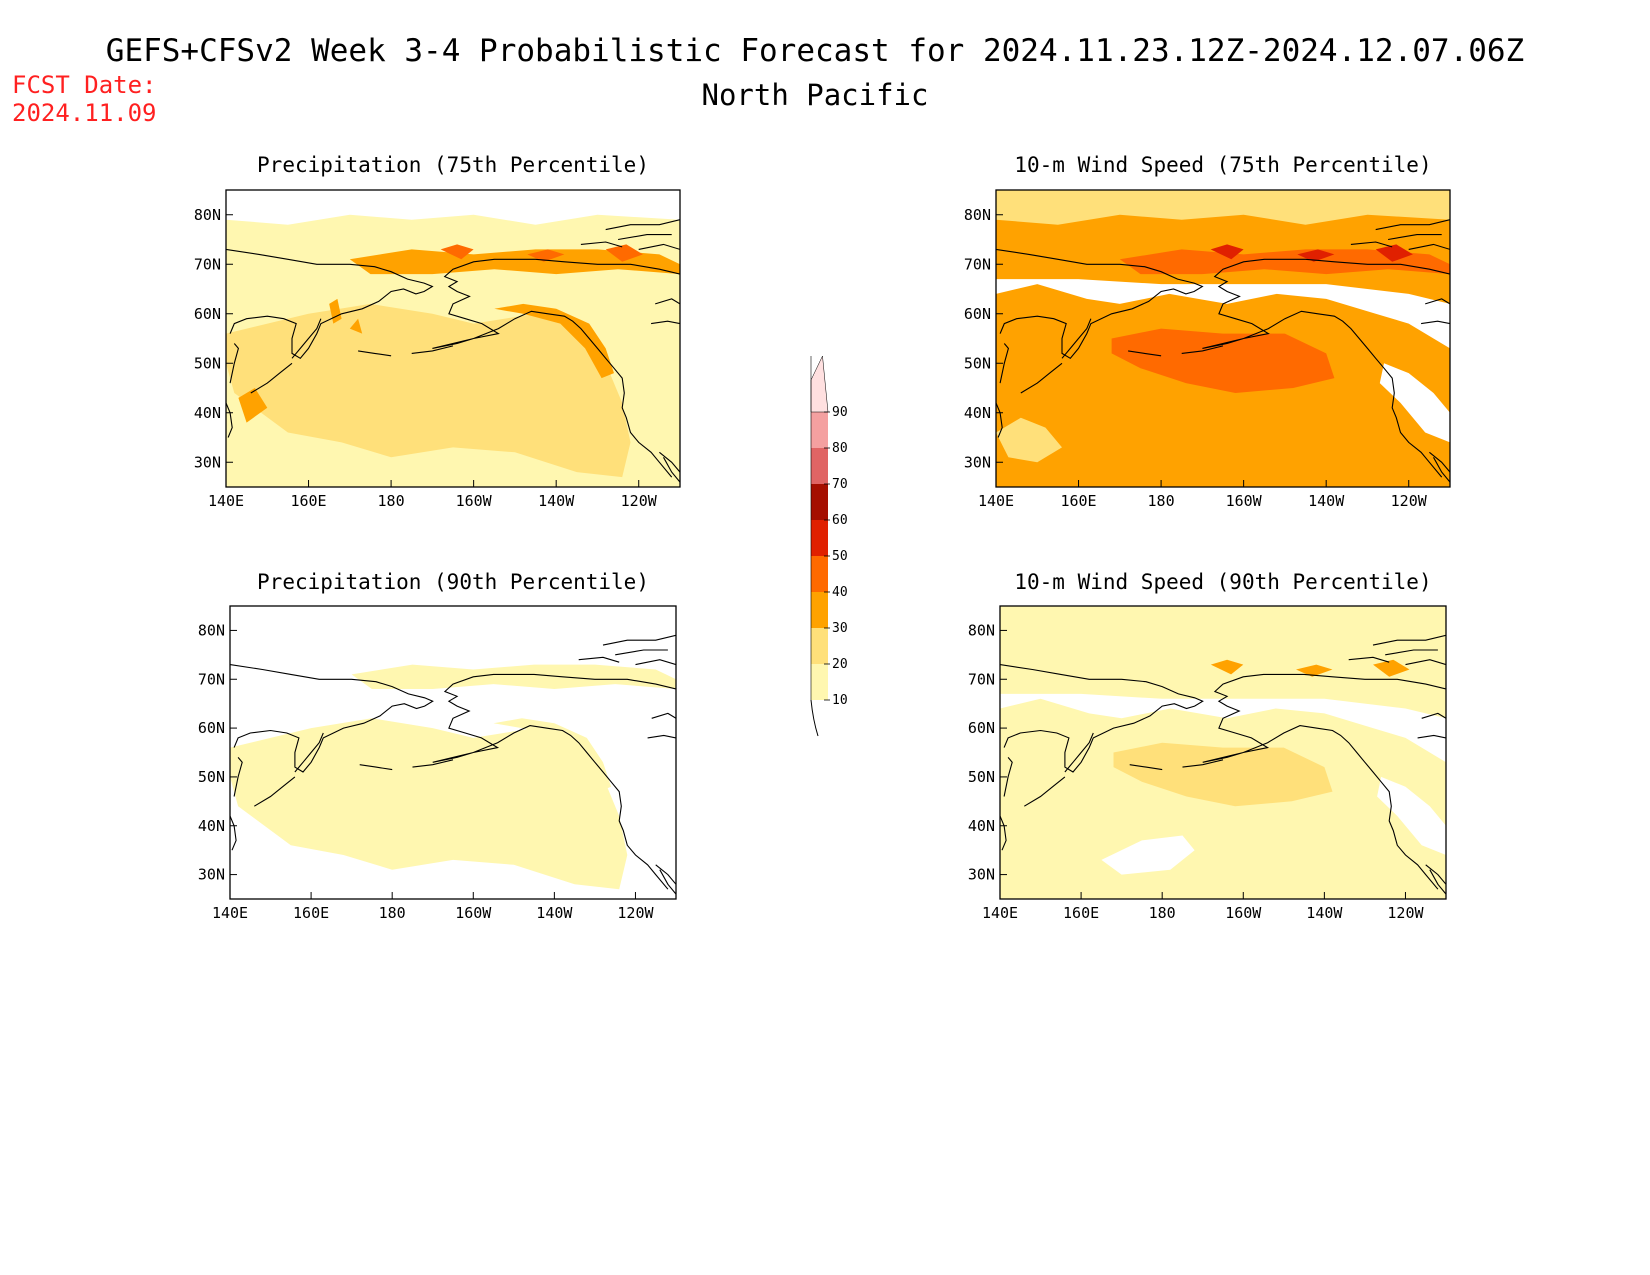  Describe the element at coordinates (1284, 262) in the screenshot. I see `contour-region-arctic-band` at that location.